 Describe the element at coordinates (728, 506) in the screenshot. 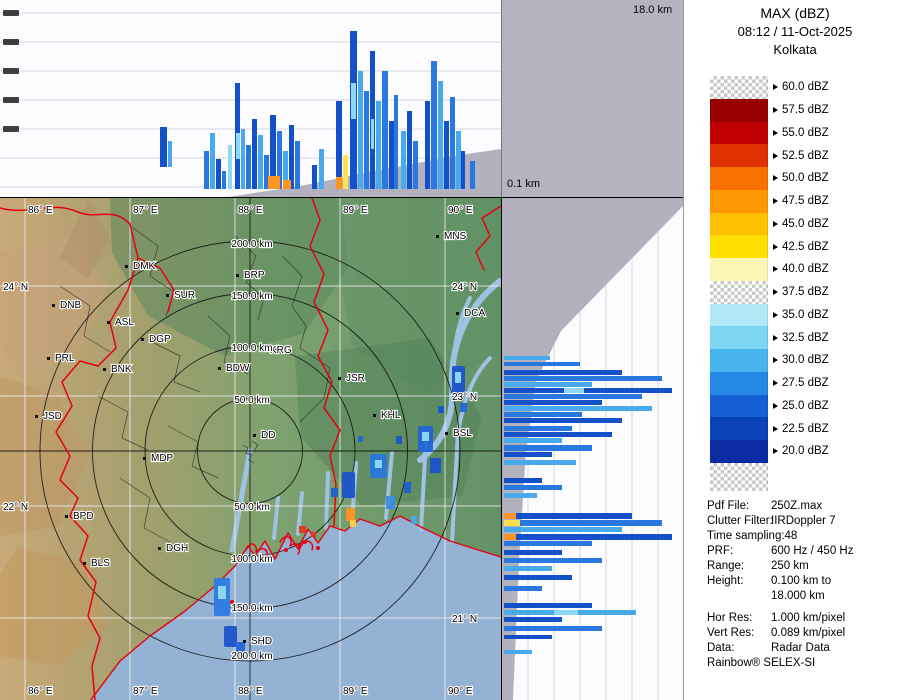

I see `meta-label: Pdf File:` at that location.